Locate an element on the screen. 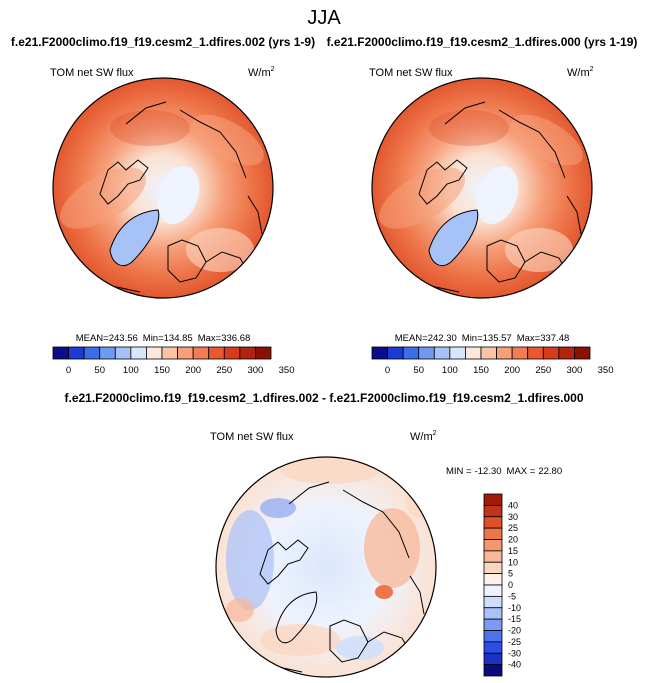 Image resolution: width=648 pixels, height=683 pixels. stat-max-value: 337.48 is located at coordinates (554, 338).